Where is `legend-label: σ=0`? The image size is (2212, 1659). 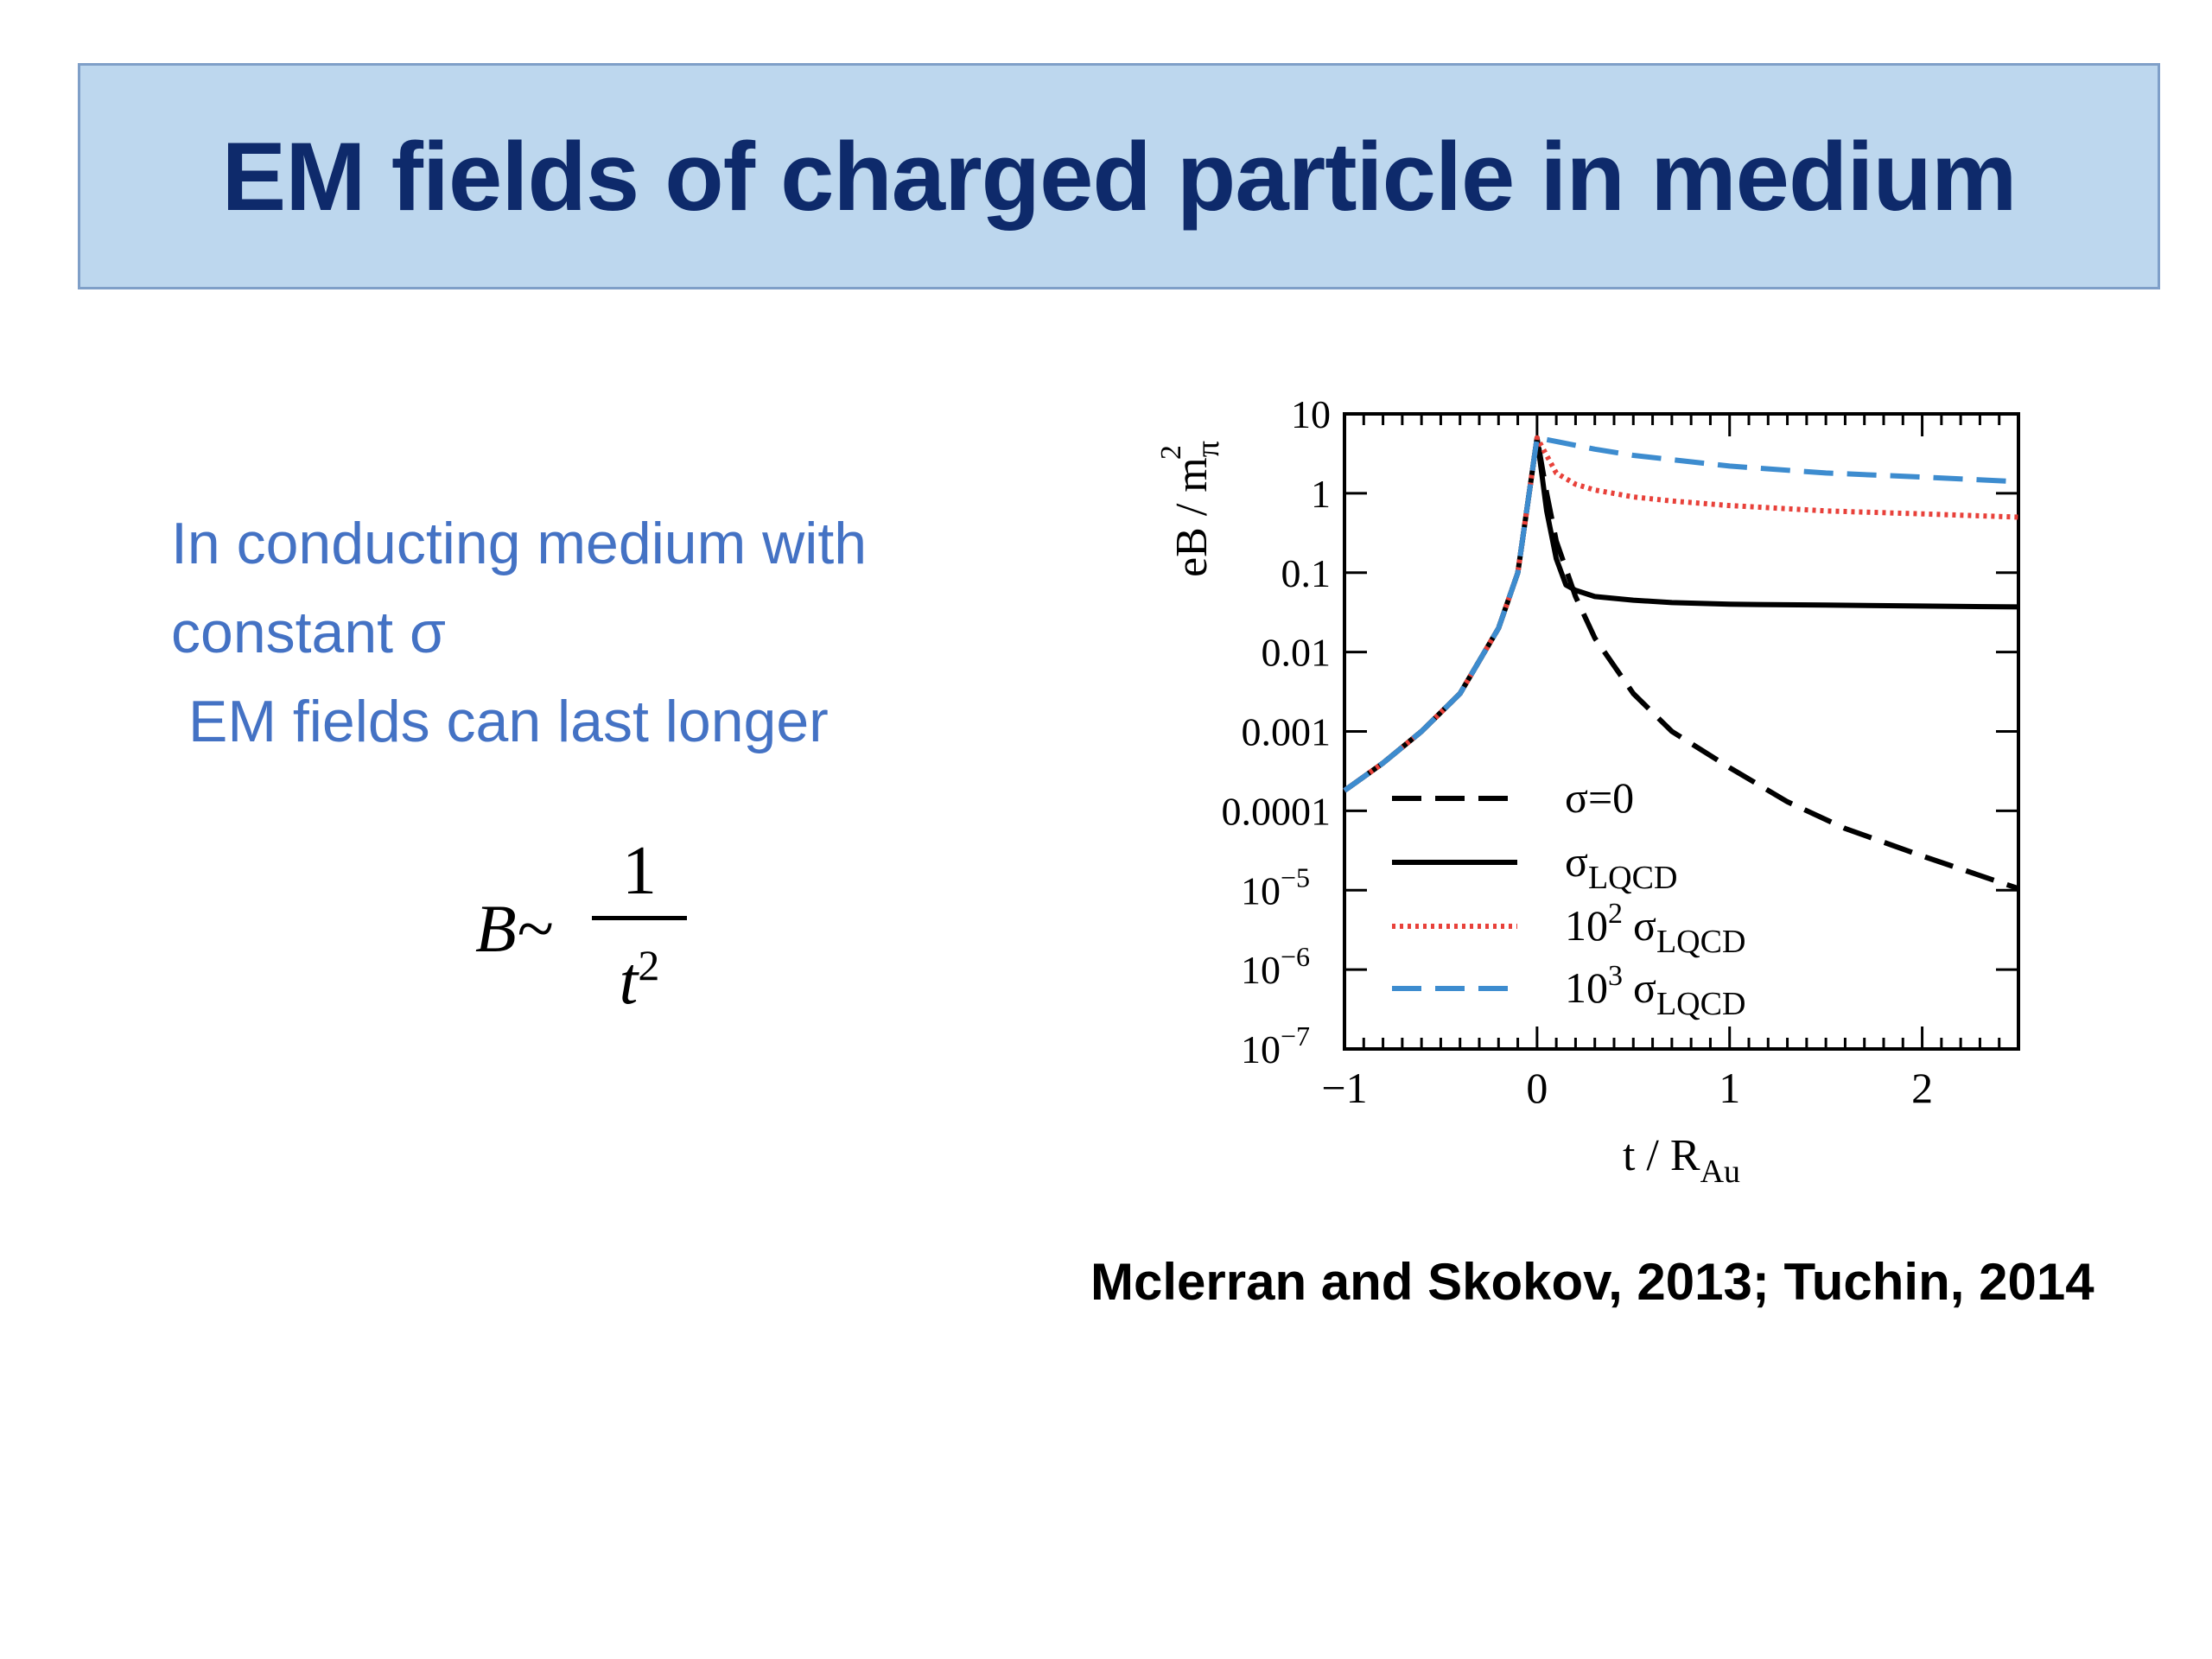
legend-label: σ=0 is located at coordinates (1599, 797).